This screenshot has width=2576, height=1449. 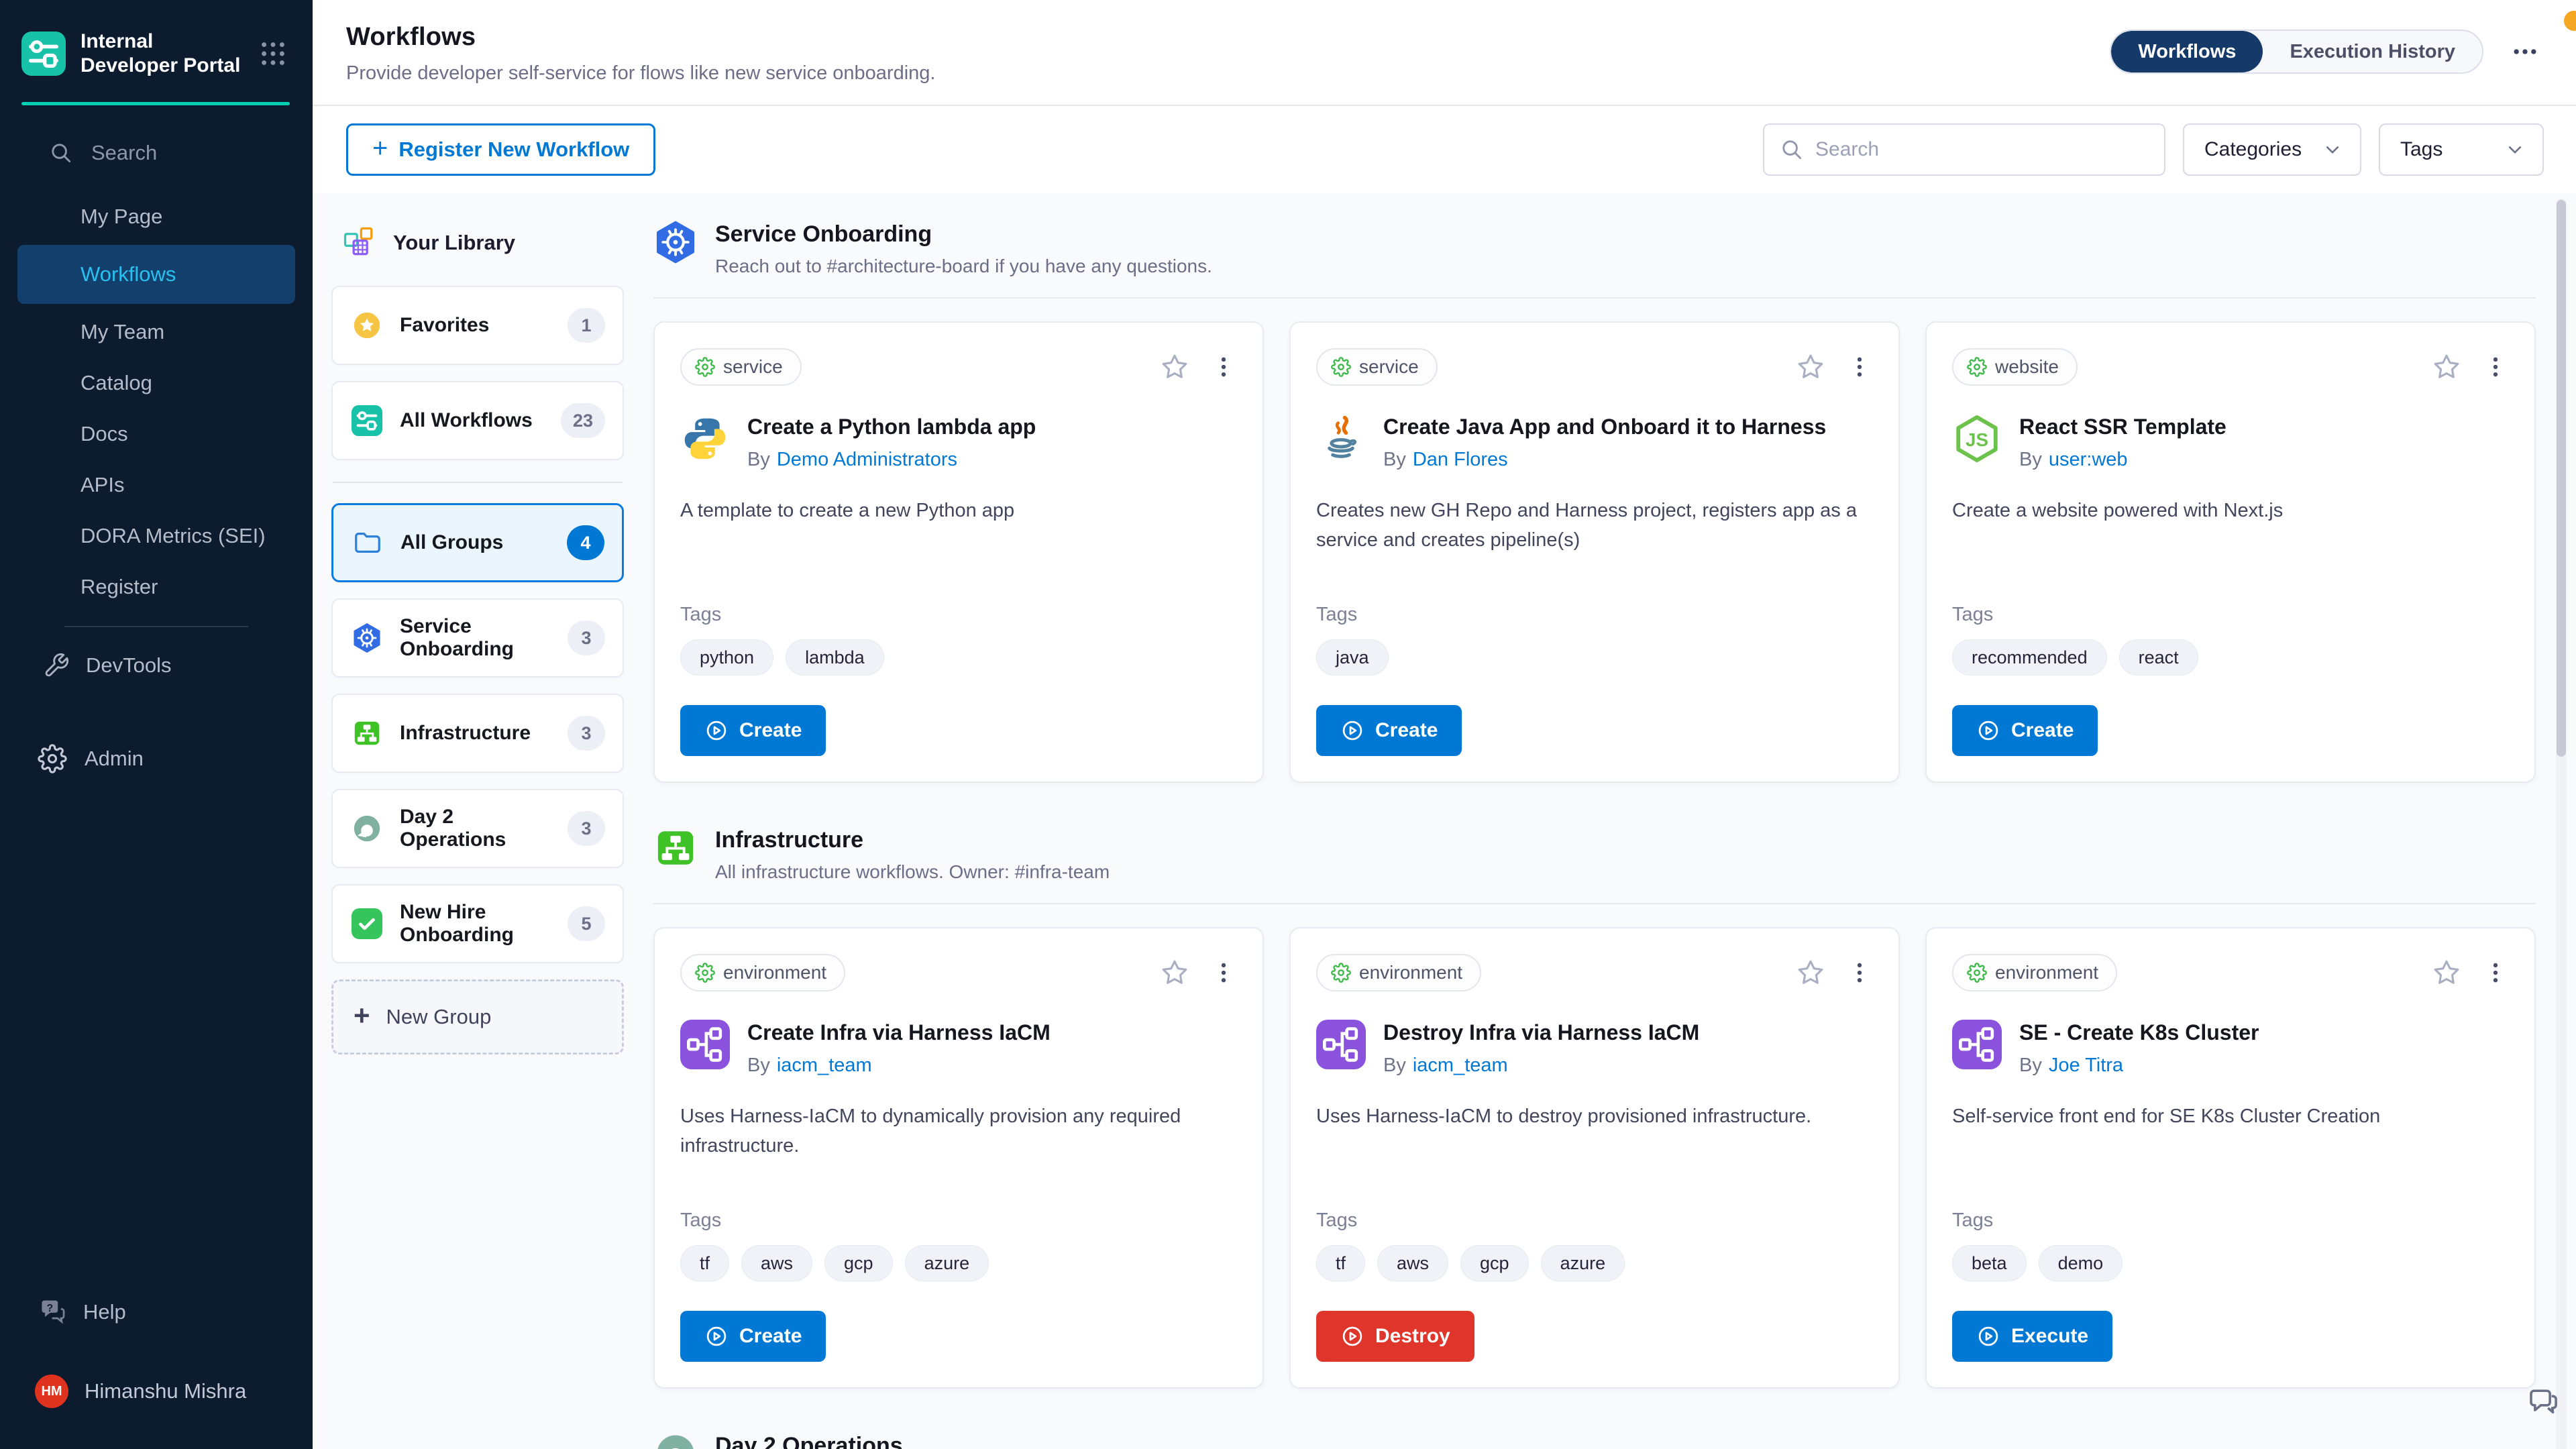 What do you see at coordinates (439, 1016) in the screenshot?
I see `new-group-label: New Group` at bounding box center [439, 1016].